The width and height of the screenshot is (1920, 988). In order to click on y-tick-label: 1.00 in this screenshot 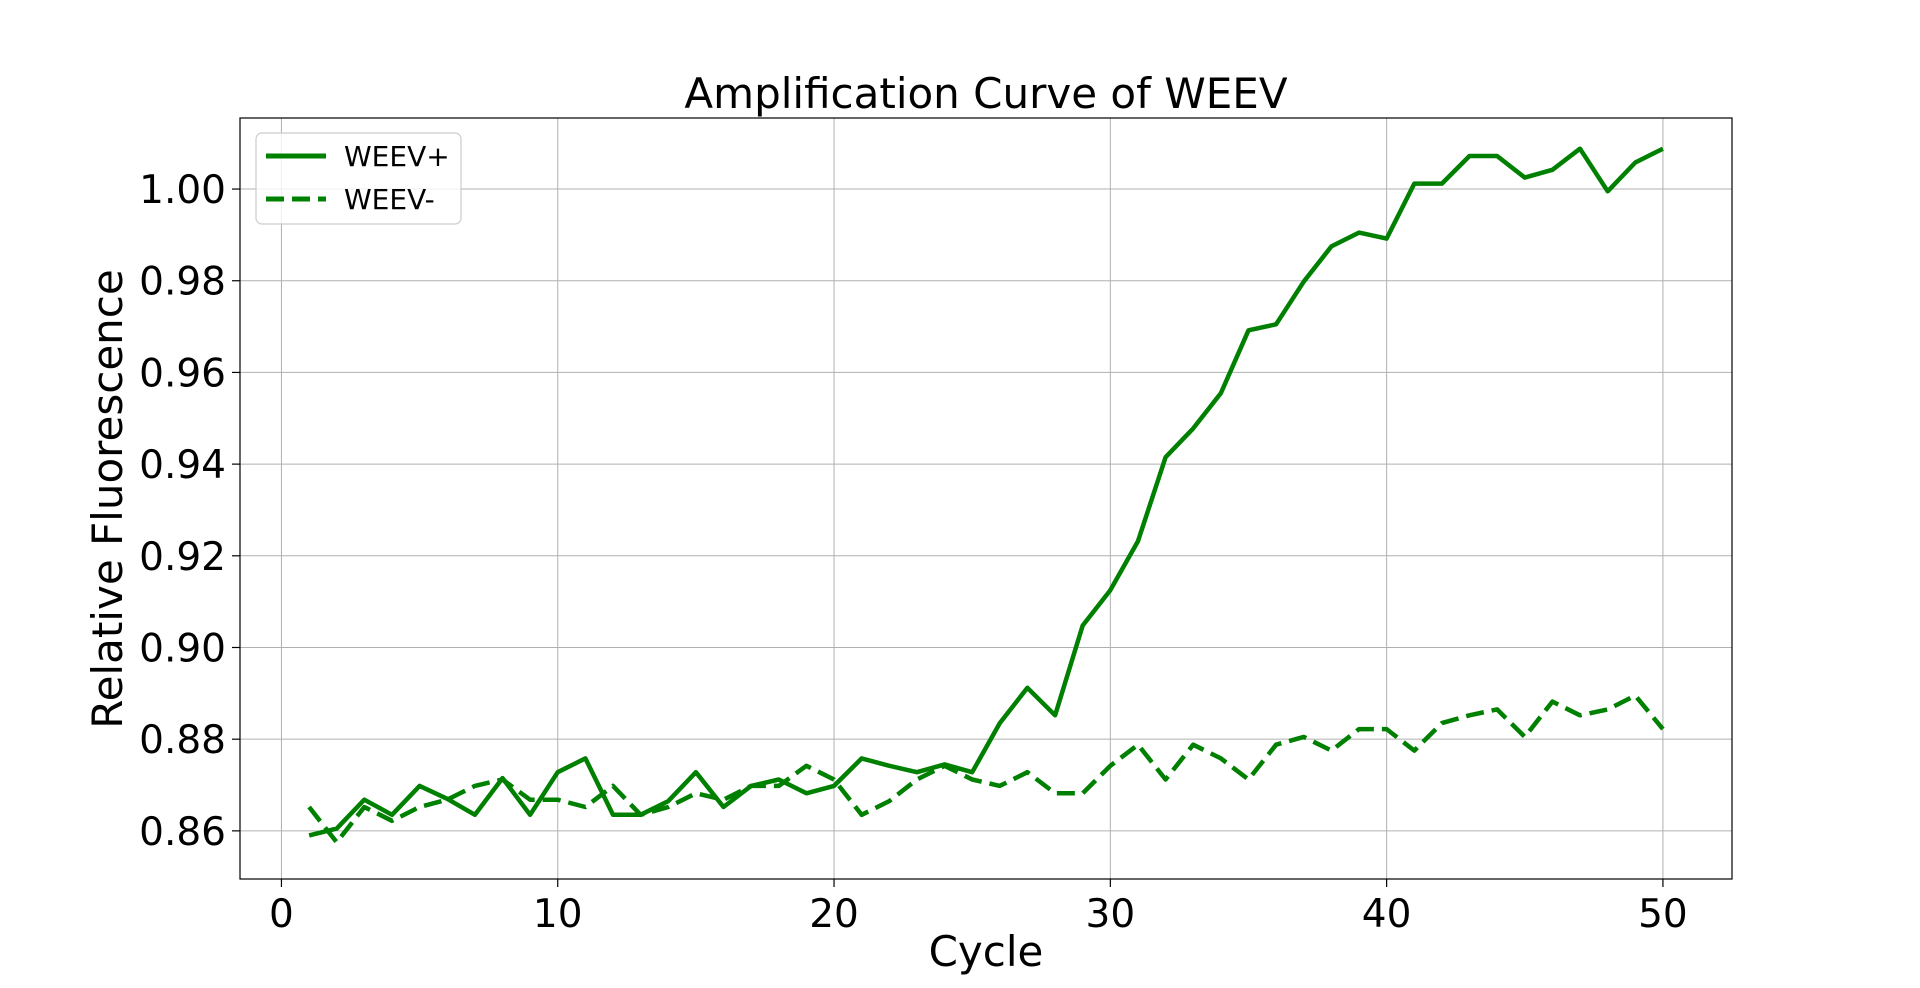, I will do `click(182, 190)`.